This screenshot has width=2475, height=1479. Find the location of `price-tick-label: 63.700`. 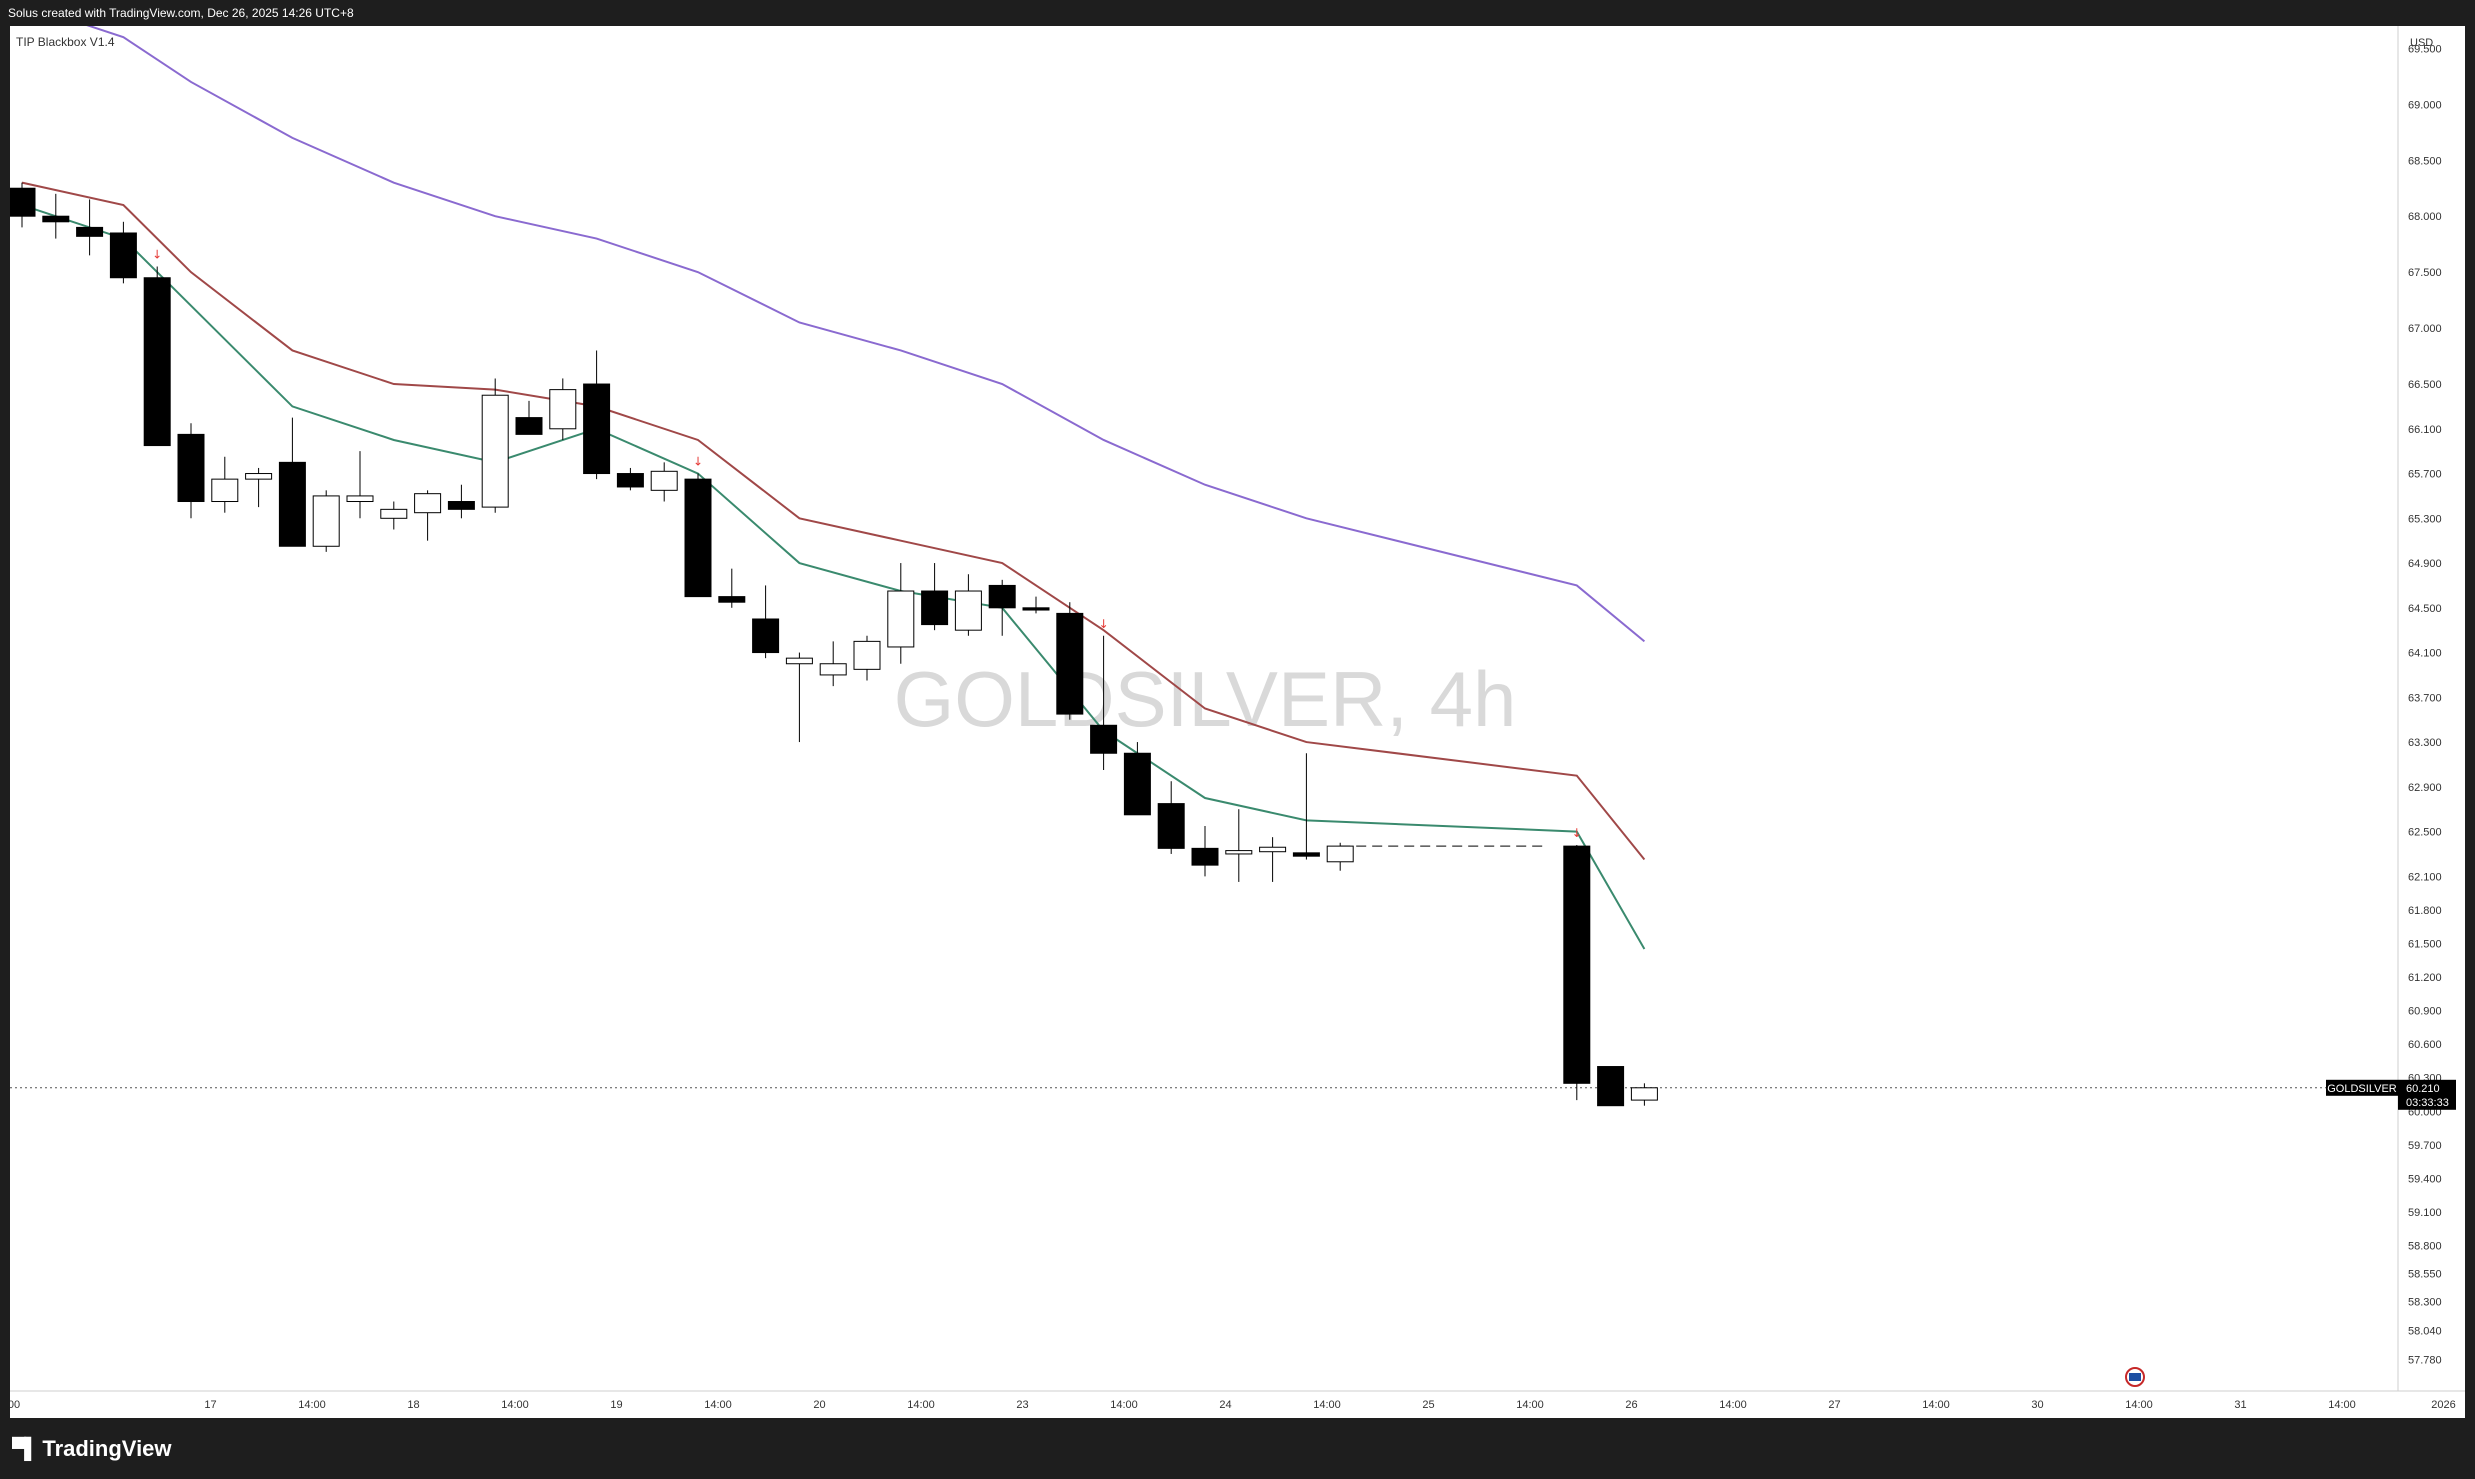

price-tick-label: 63.700 is located at coordinates (2425, 698).